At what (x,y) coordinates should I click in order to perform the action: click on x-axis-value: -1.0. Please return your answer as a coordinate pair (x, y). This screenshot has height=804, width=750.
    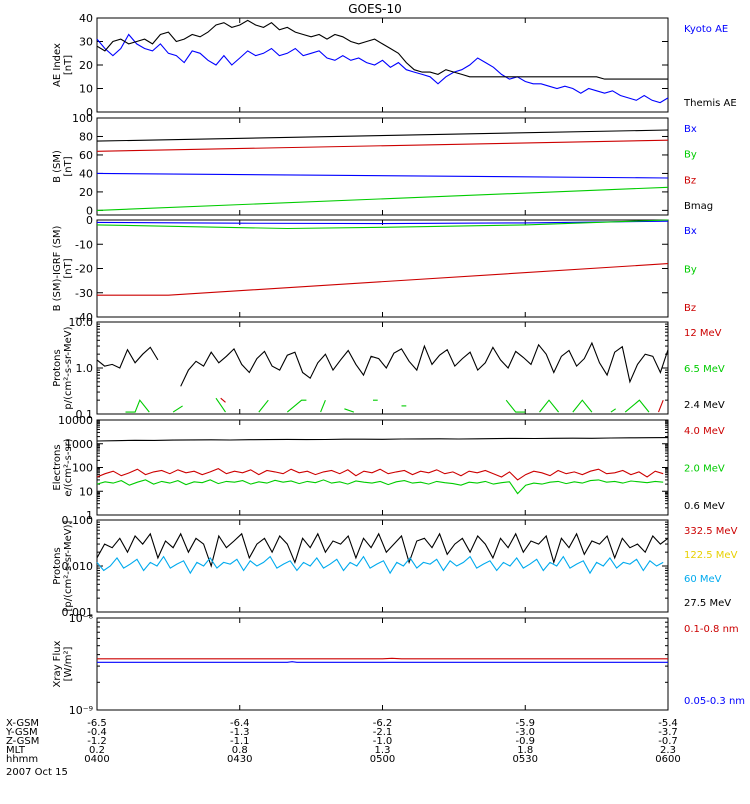
    Looking at the image, I should click on (383, 741).